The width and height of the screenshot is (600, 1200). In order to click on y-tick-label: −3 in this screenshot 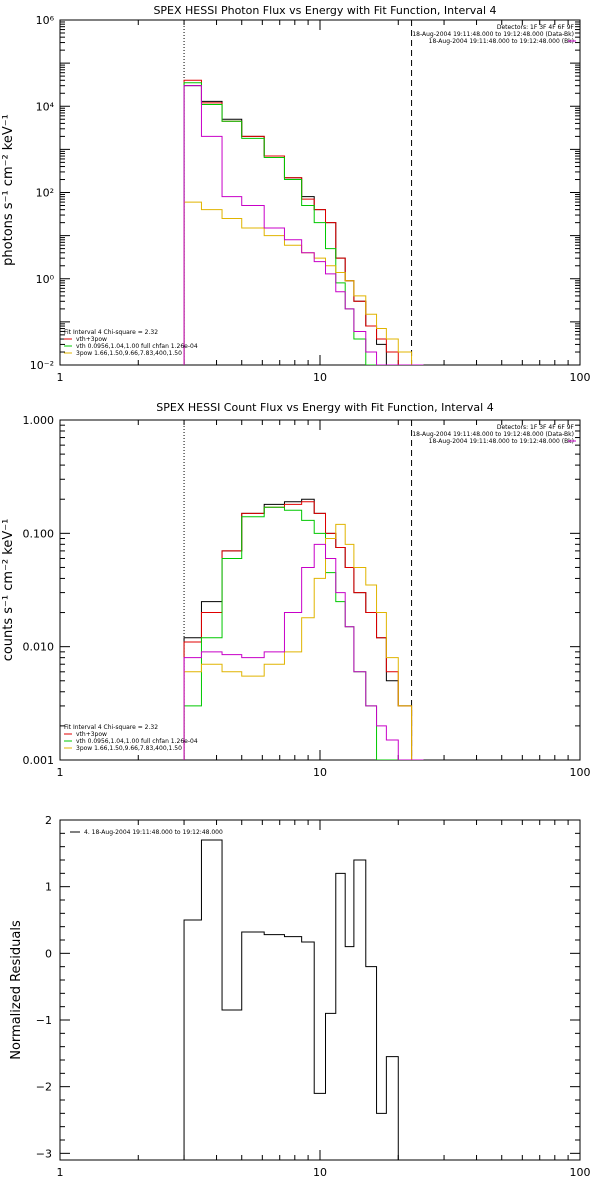, I will do `click(44, 1153)`.